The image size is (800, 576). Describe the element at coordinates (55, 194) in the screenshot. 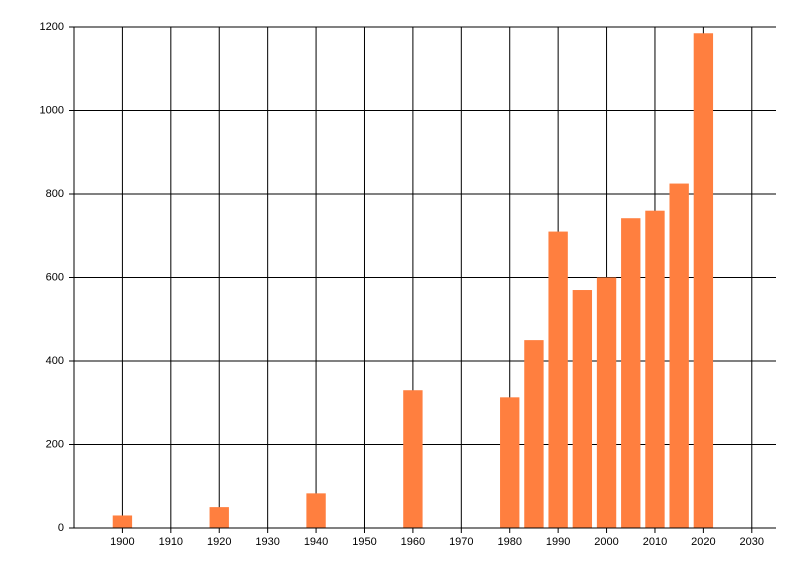

I see `y-tick-label: 800` at that location.